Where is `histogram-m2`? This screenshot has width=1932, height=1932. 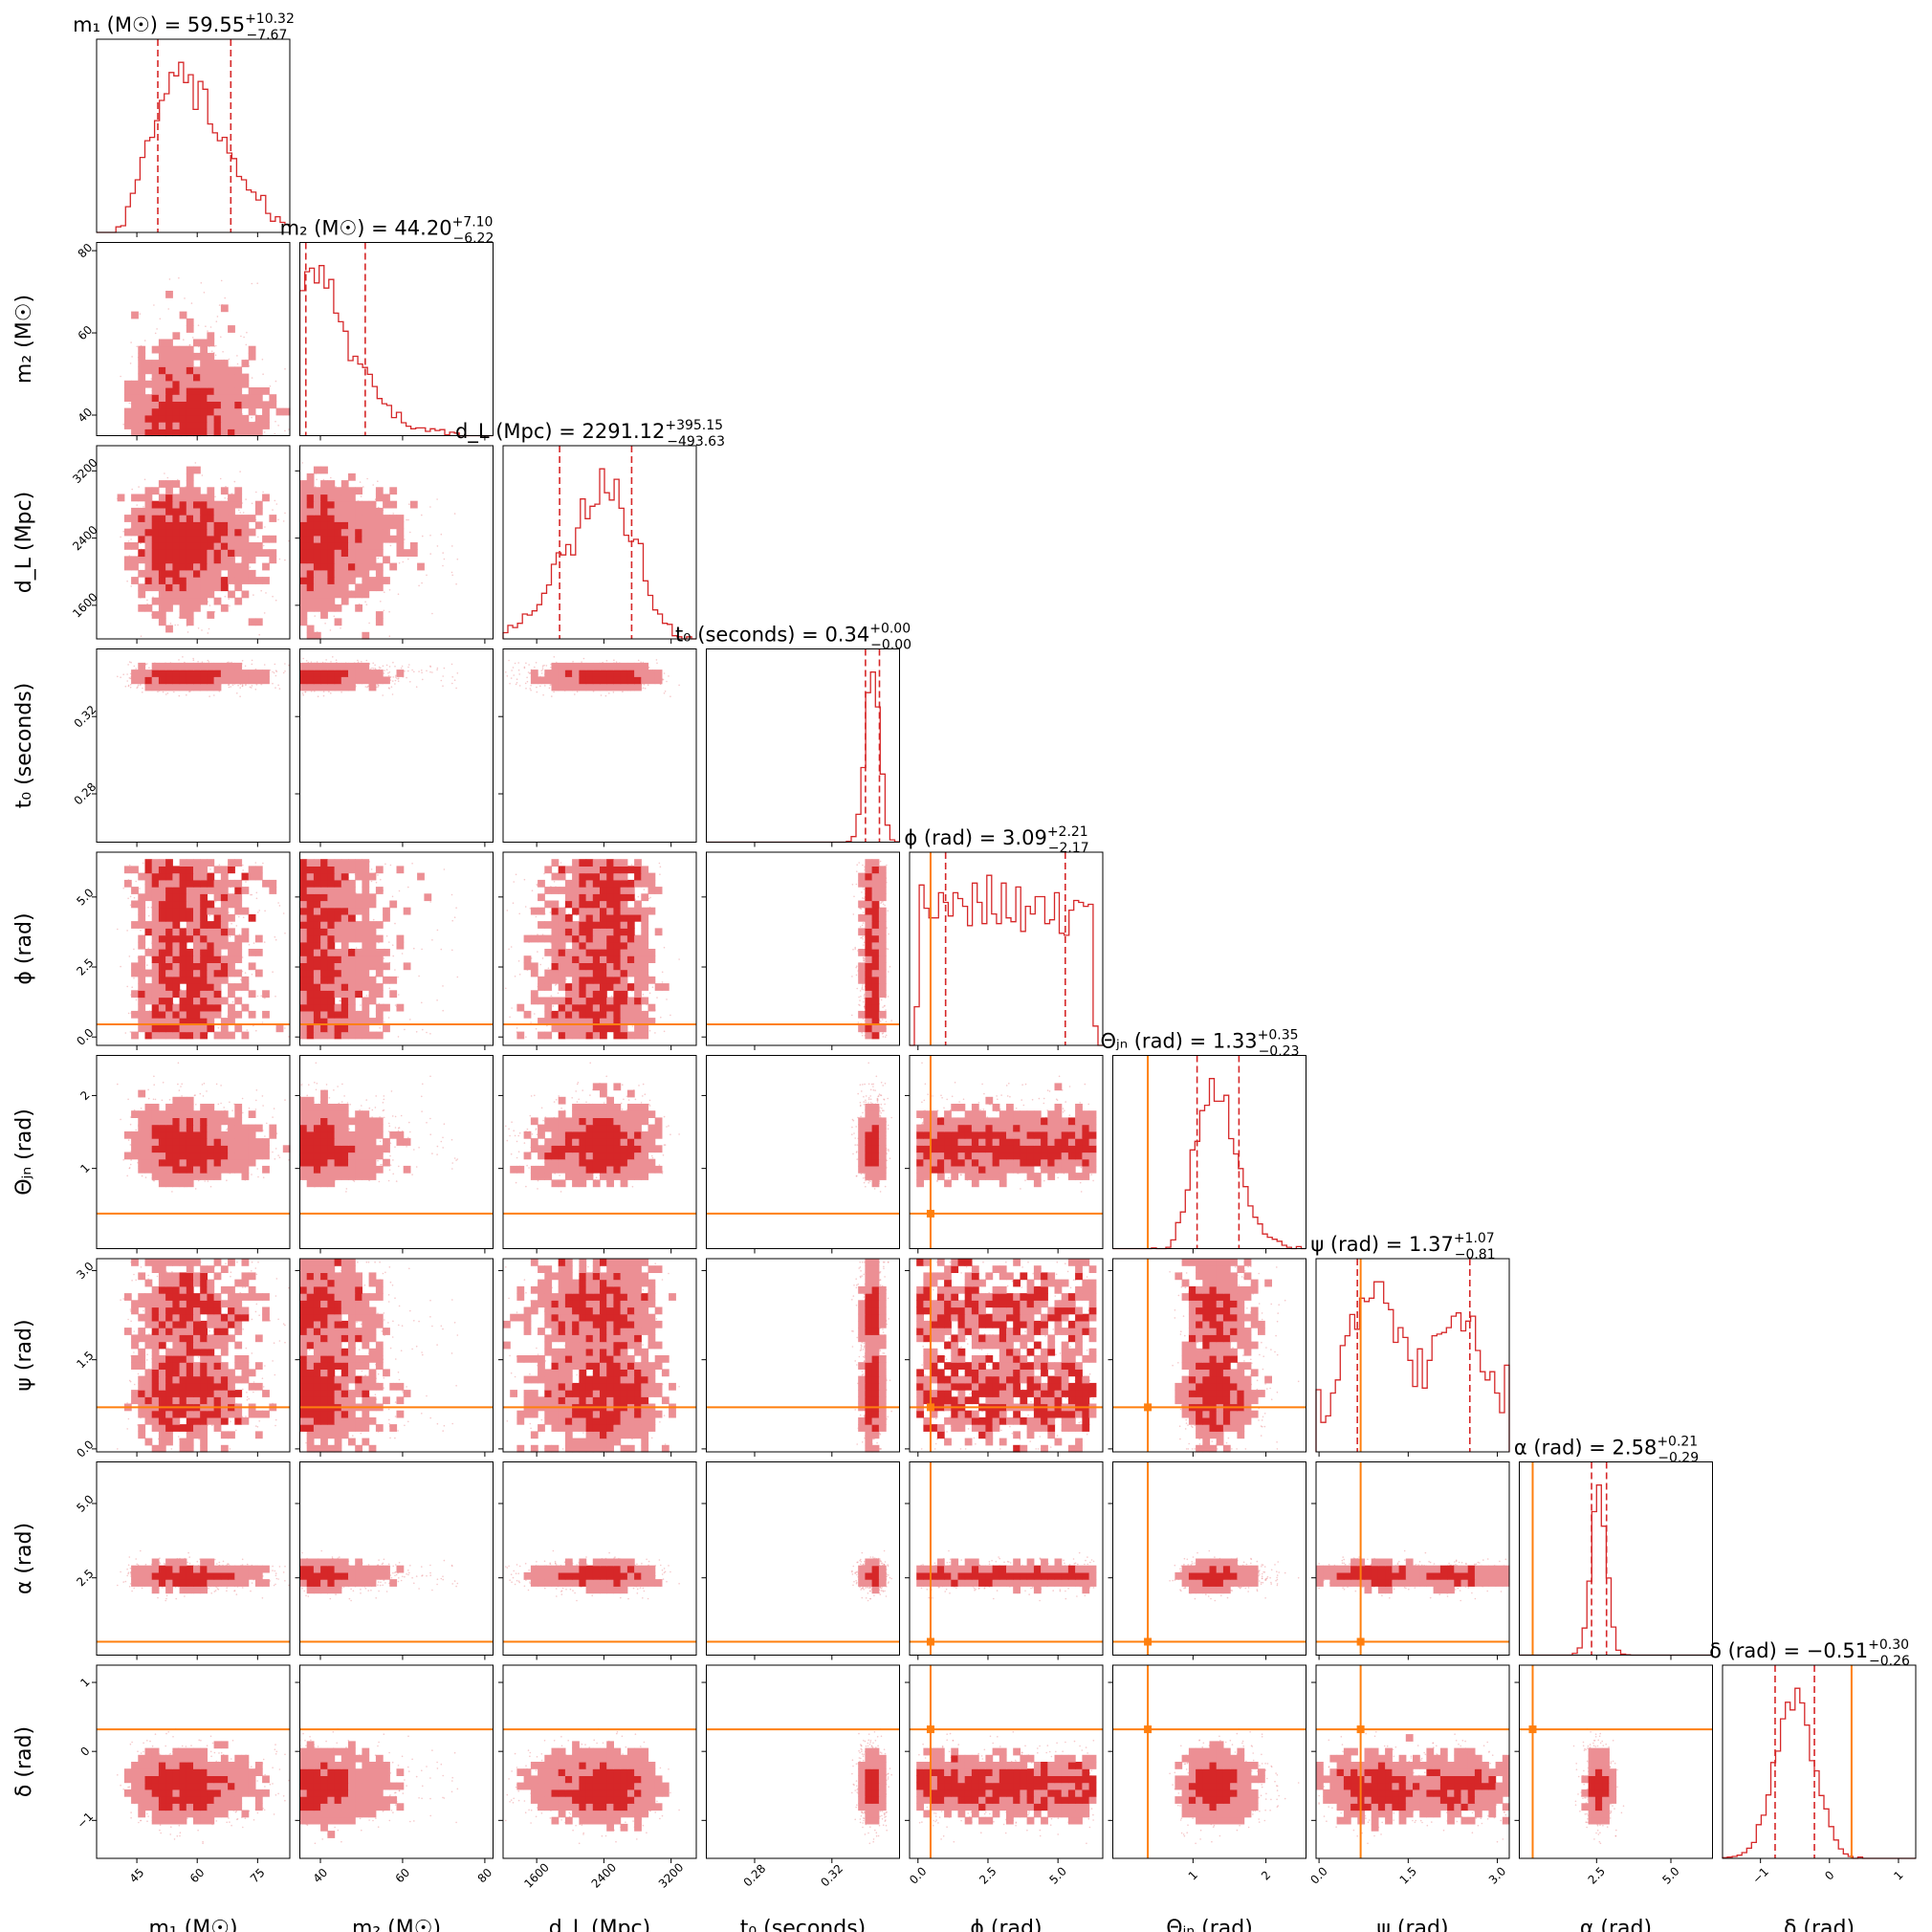
histogram-m2 is located at coordinates (396, 351).